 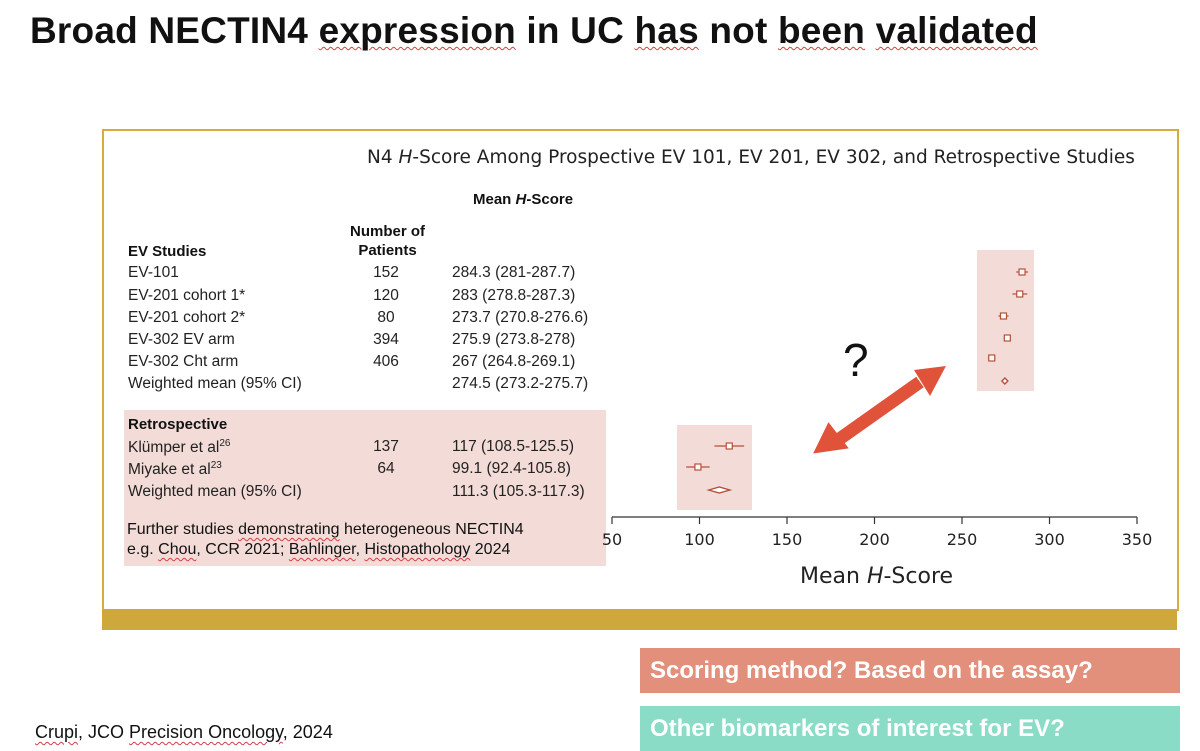 What do you see at coordinates (431, 529) in the screenshot?
I see `note1-part: heterogeneous NECTIN4` at bounding box center [431, 529].